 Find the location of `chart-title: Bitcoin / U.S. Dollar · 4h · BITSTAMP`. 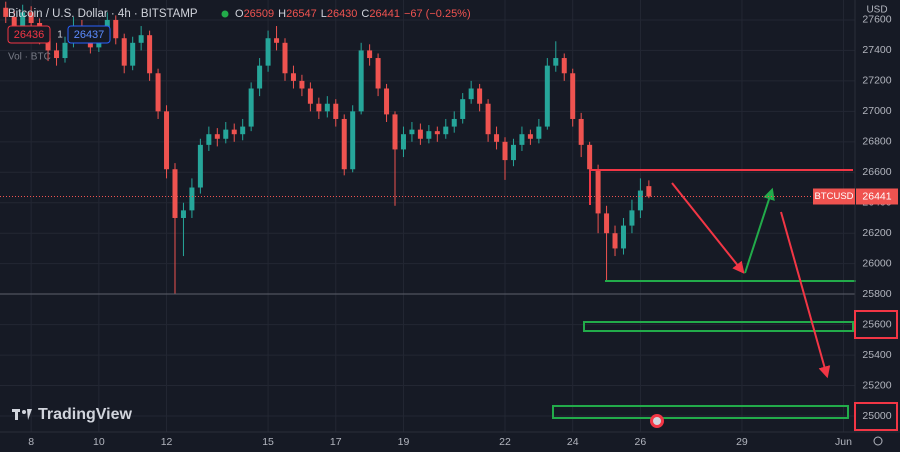

chart-title: Bitcoin / U.S. Dollar · 4h · BITSTAMP is located at coordinates (103, 14).